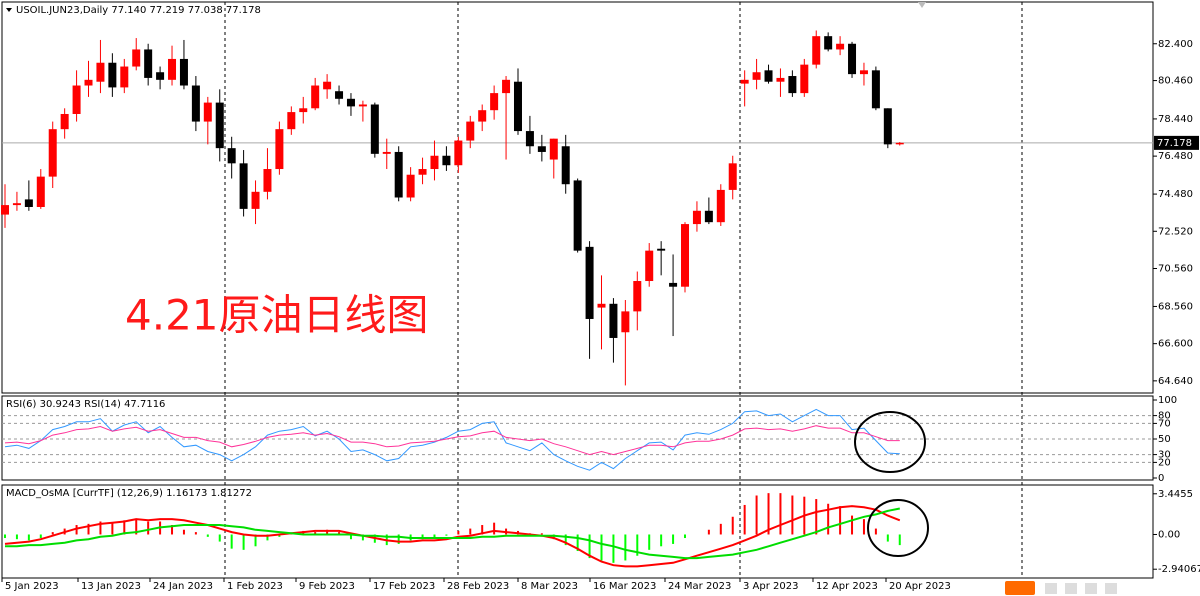 Image resolution: width=1200 pixels, height=596 pixels. I want to click on y-tick-label: 68.560, so click(1175, 306).